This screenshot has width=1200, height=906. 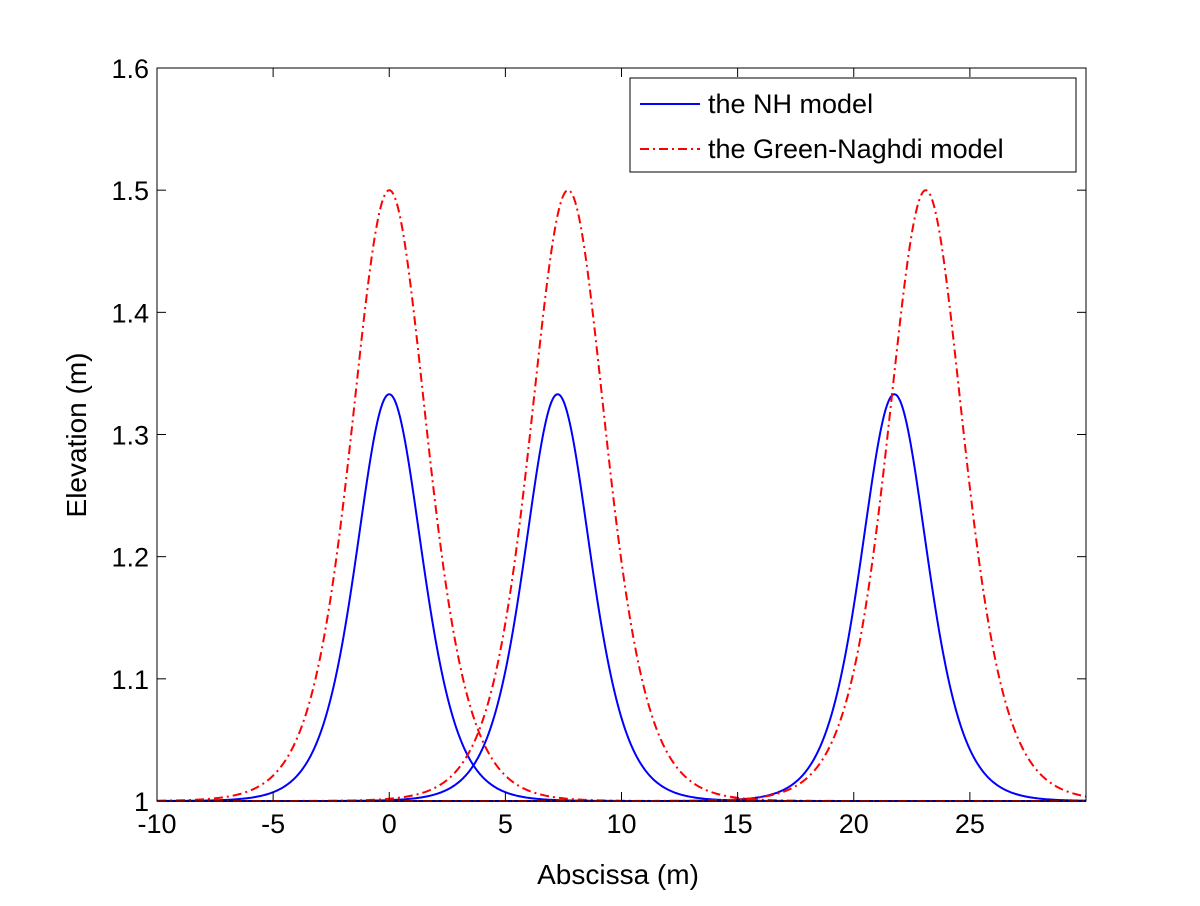 I want to click on x-tick-label: -10, so click(x=156, y=824).